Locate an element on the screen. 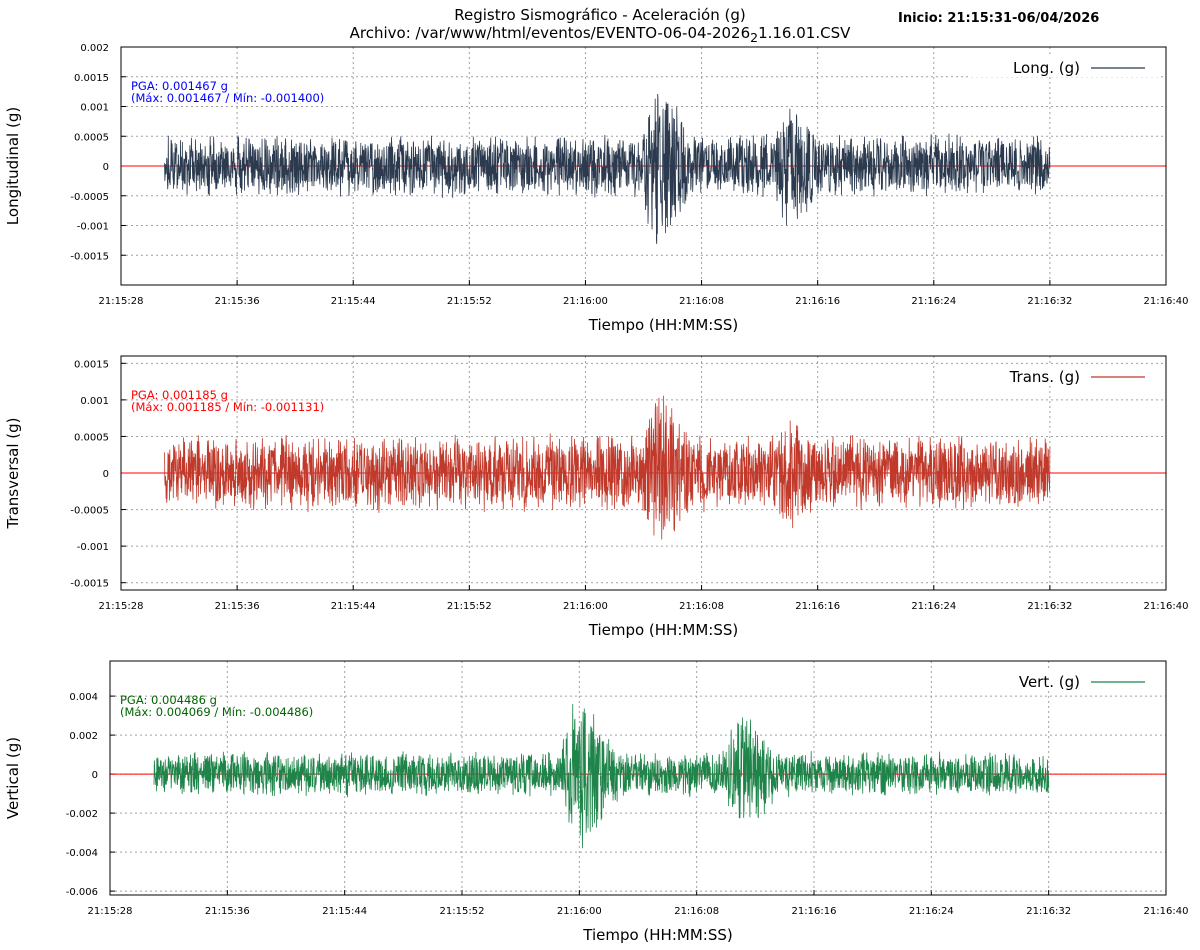 This screenshot has height=950, width=1200. minmax-label: (Máx: 0.001467 / Mín: -0.001400) is located at coordinates (227, 98).